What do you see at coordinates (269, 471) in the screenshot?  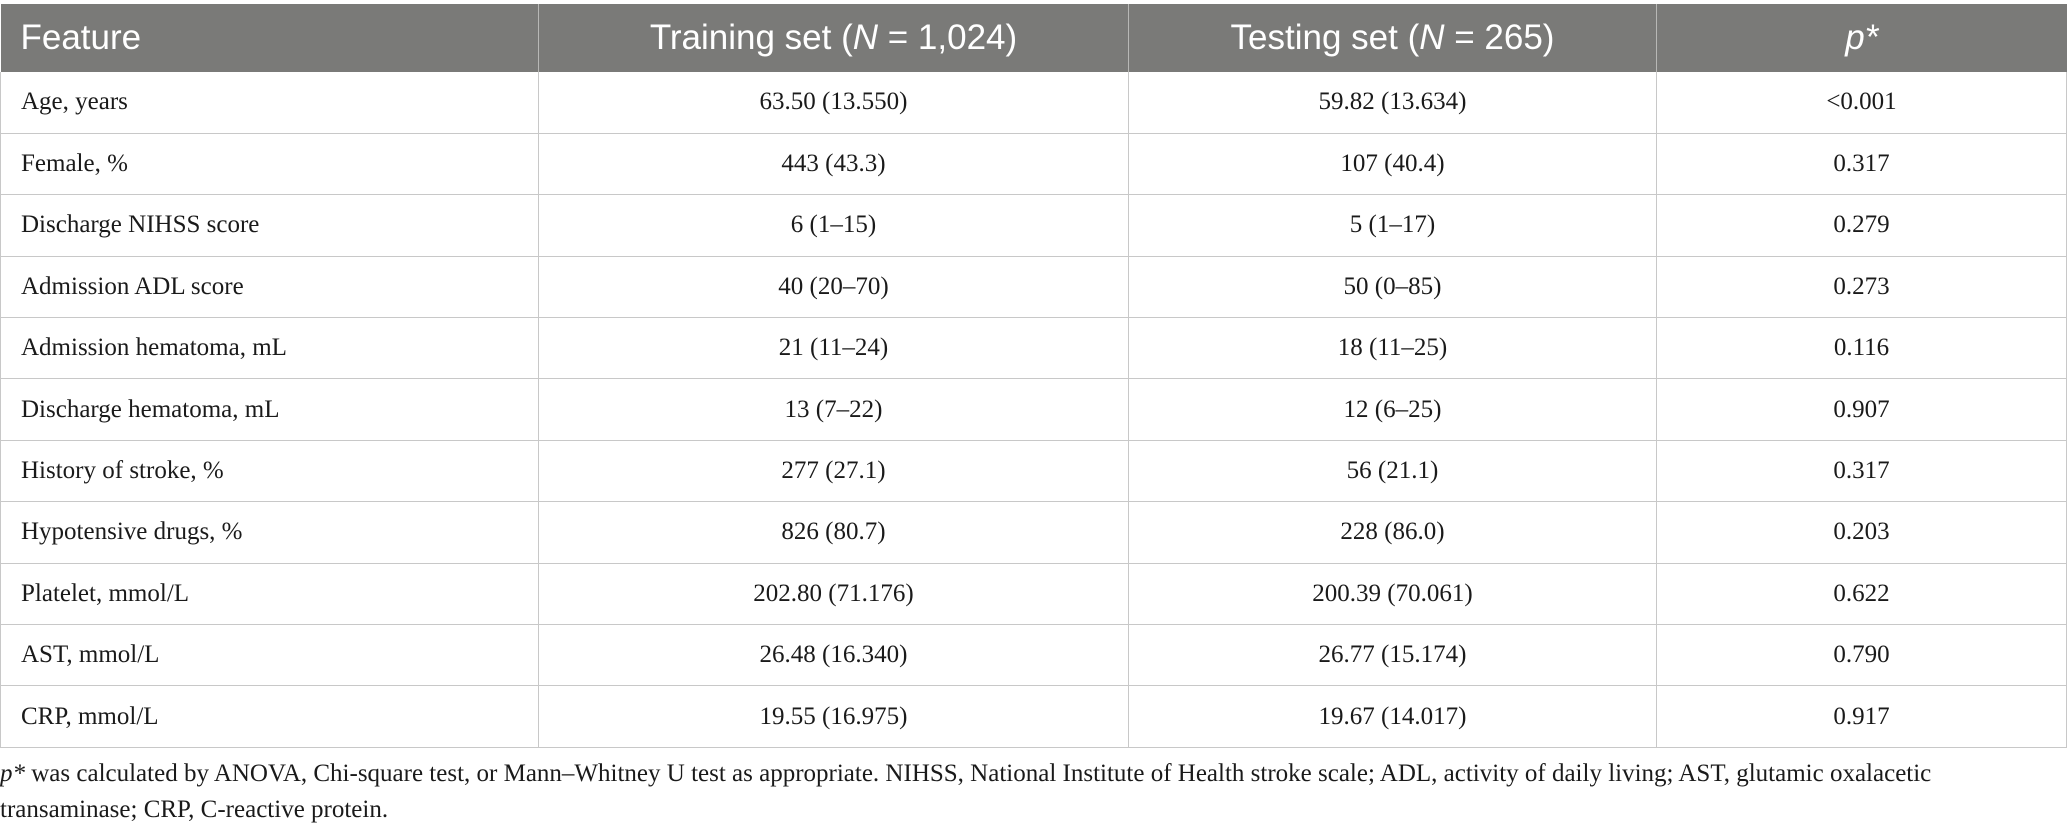 I see `cell-feature: History of stroke, %` at bounding box center [269, 471].